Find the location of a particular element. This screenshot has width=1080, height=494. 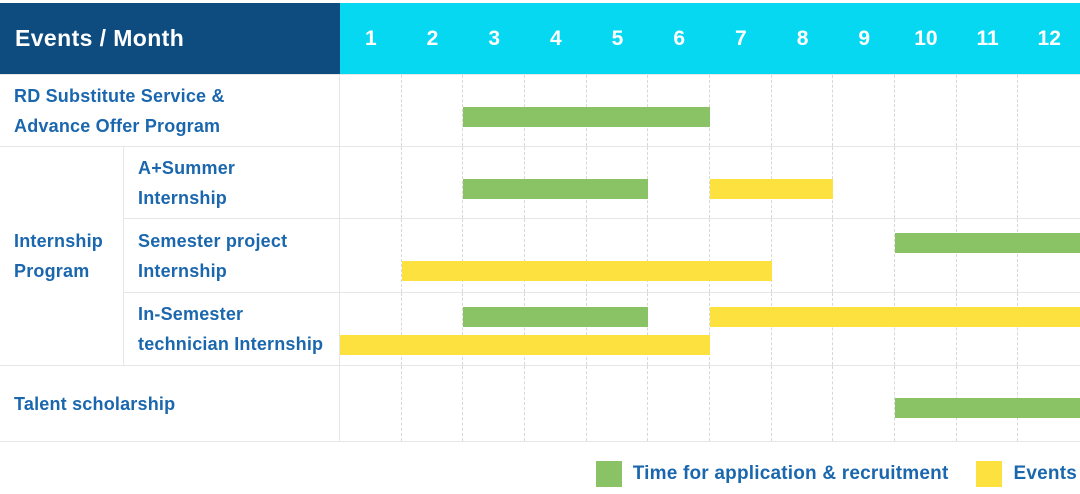

month-label-8: 8 is located at coordinates (802, 38).